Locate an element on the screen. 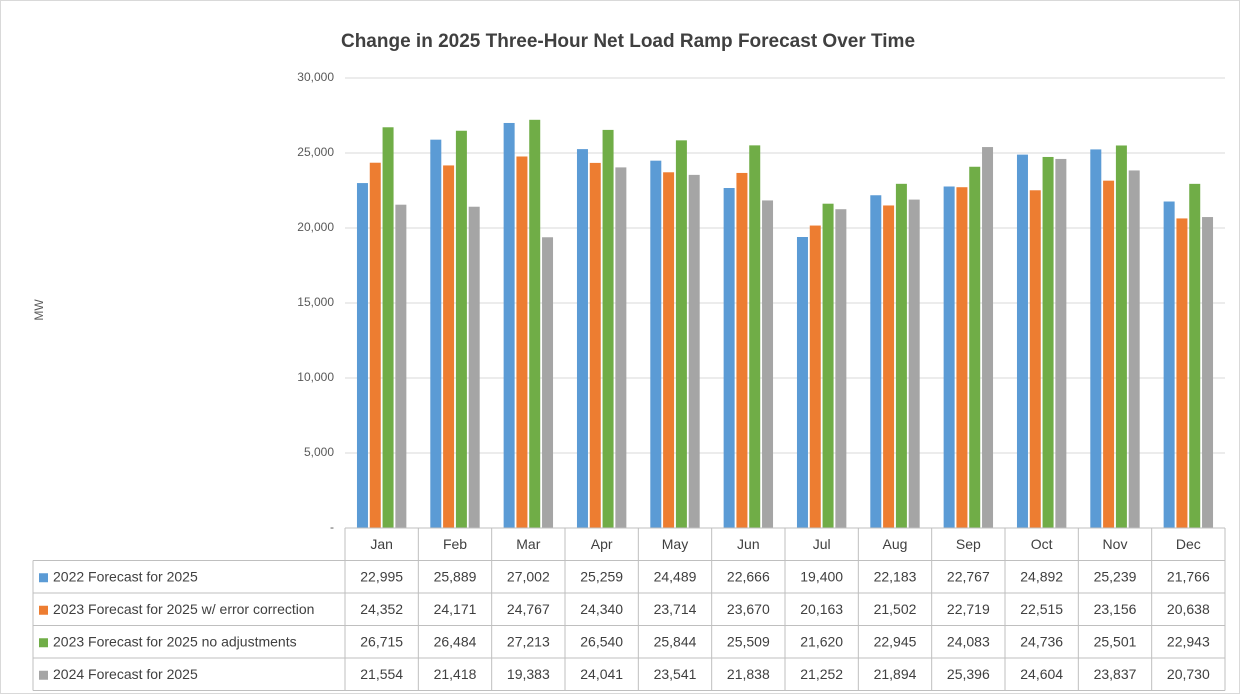  table-value: 23,670 is located at coordinates (748, 609).